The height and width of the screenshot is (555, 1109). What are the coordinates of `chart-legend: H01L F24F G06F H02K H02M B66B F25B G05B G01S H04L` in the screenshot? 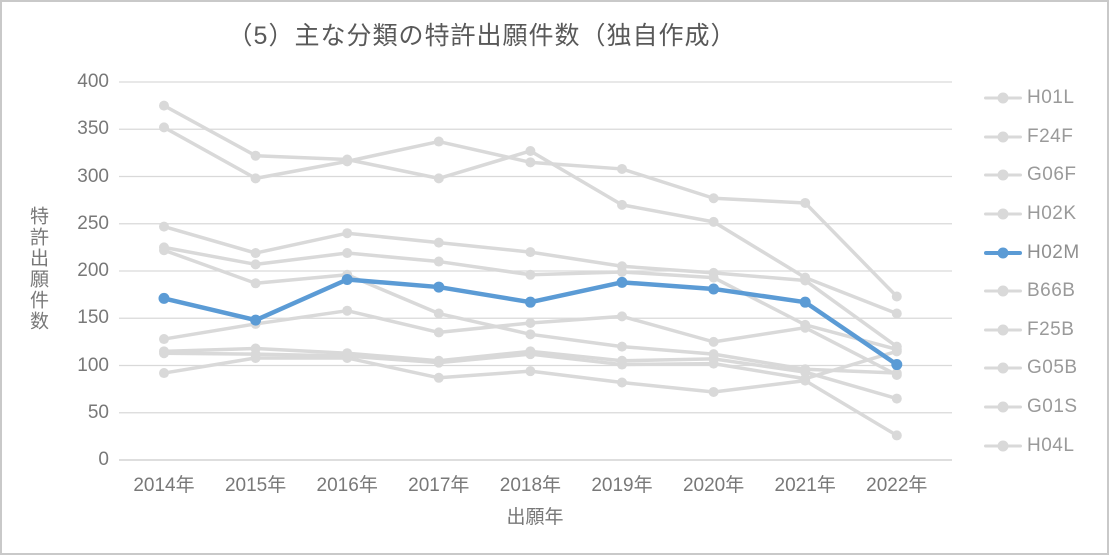 It's located at (1044, 272).